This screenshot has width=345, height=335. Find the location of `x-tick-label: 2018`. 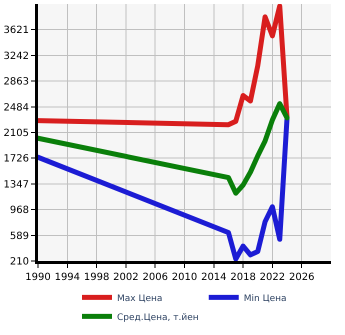

x-tick-label: 2018 is located at coordinates (243, 277).